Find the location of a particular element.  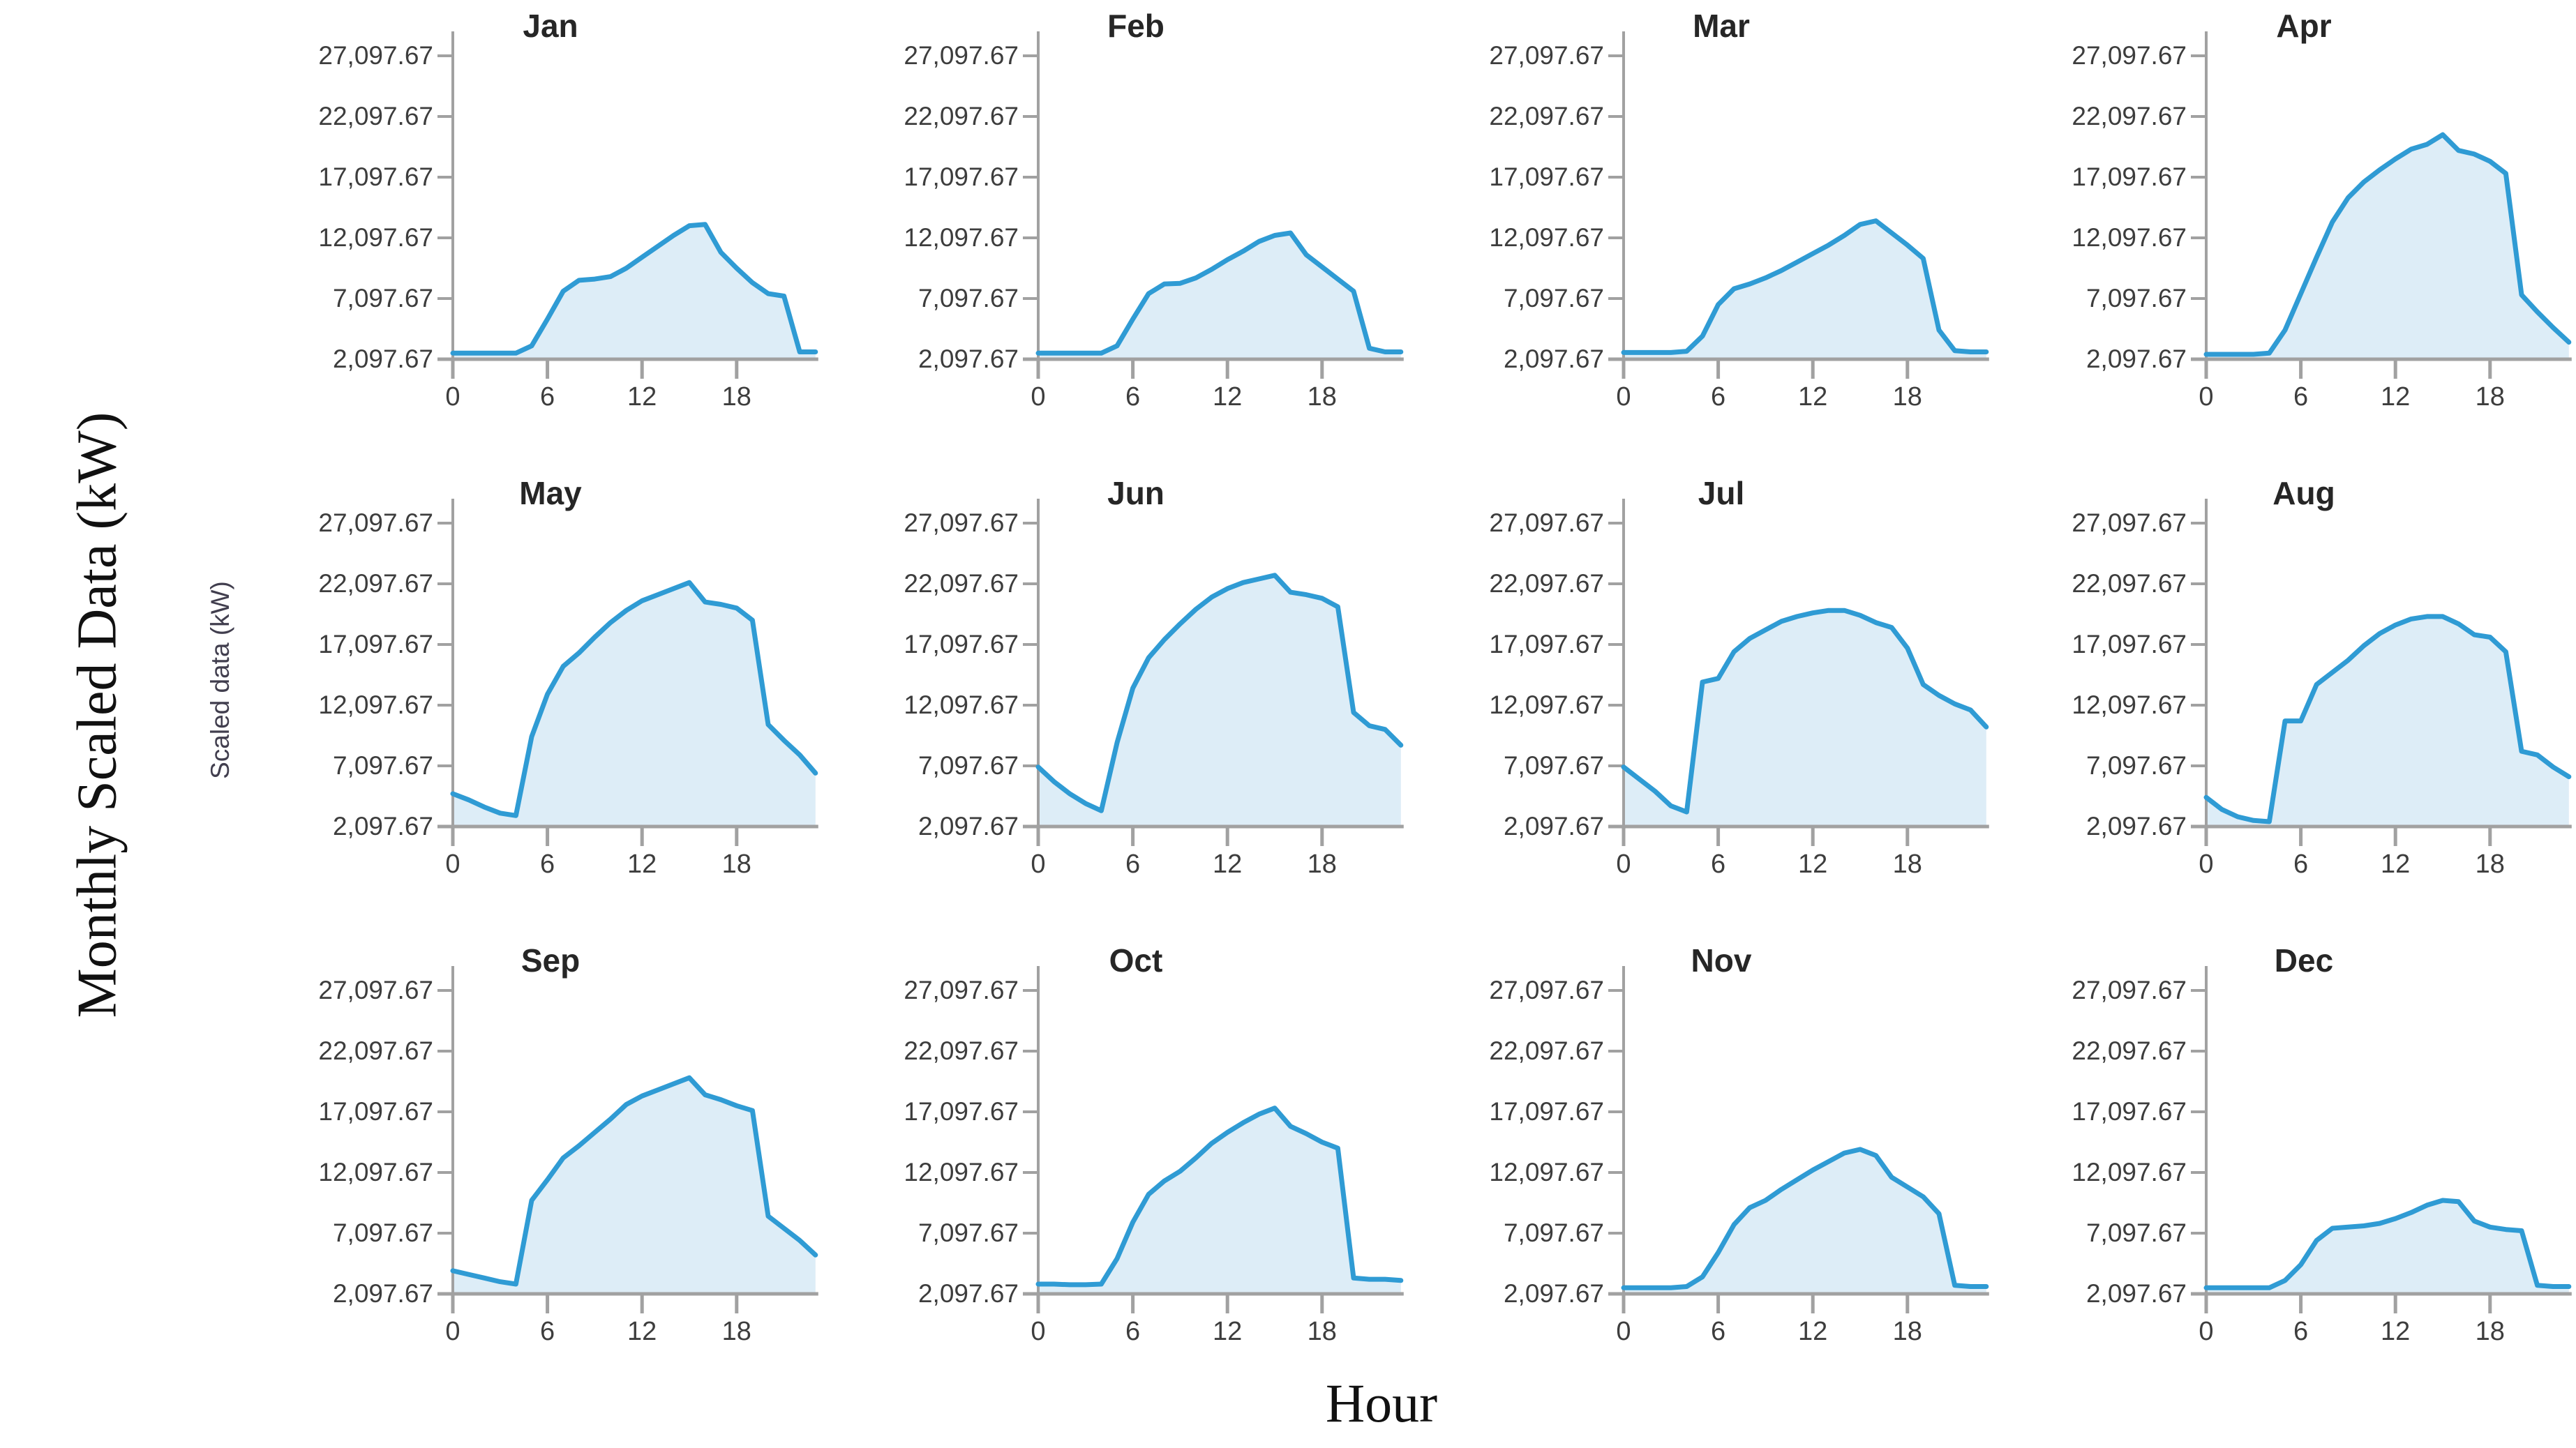

figure-y-axis-label: Monthly Scaled Data (kW) is located at coordinates (97, 715).